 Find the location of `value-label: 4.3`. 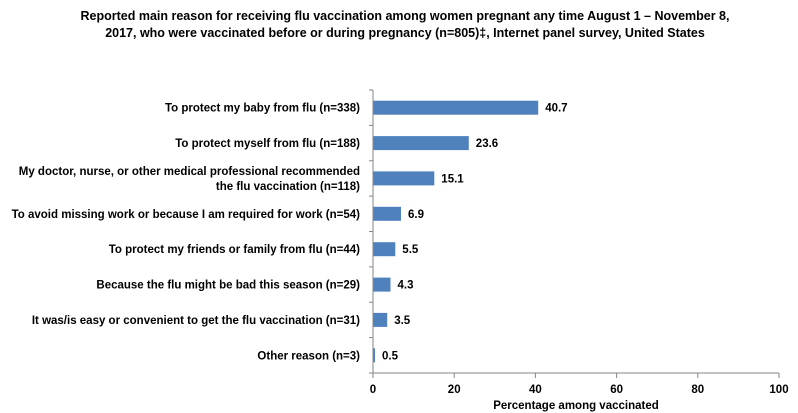

value-label: 4.3 is located at coordinates (406, 286).